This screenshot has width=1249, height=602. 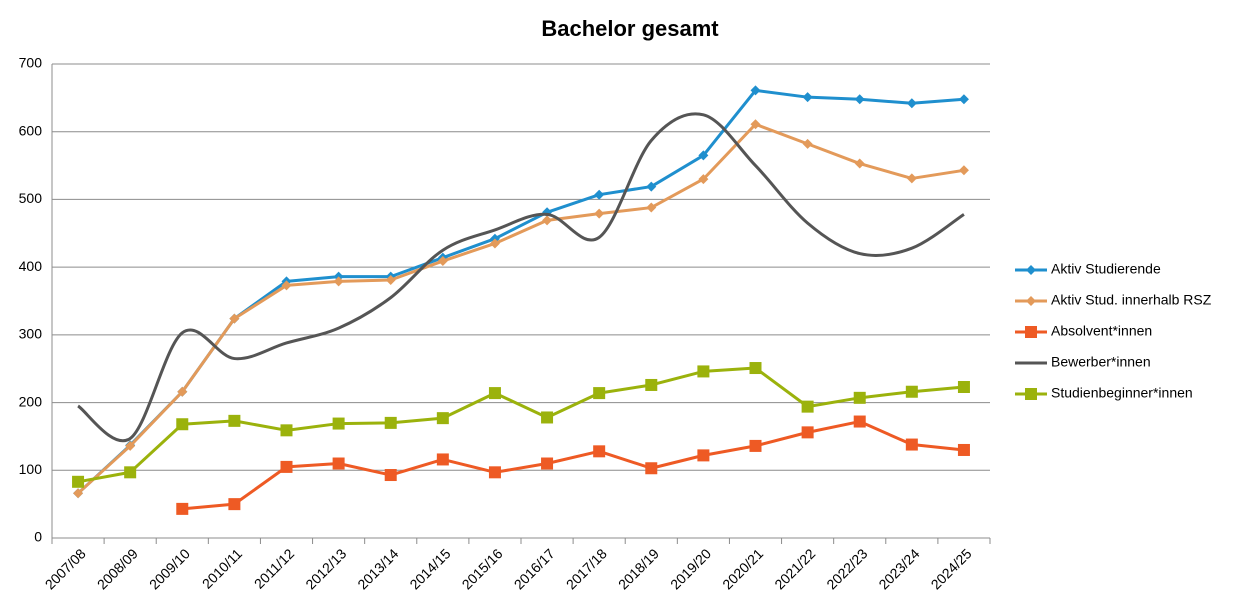 I want to click on y-tick-label: 0, so click(x=38, y=537).